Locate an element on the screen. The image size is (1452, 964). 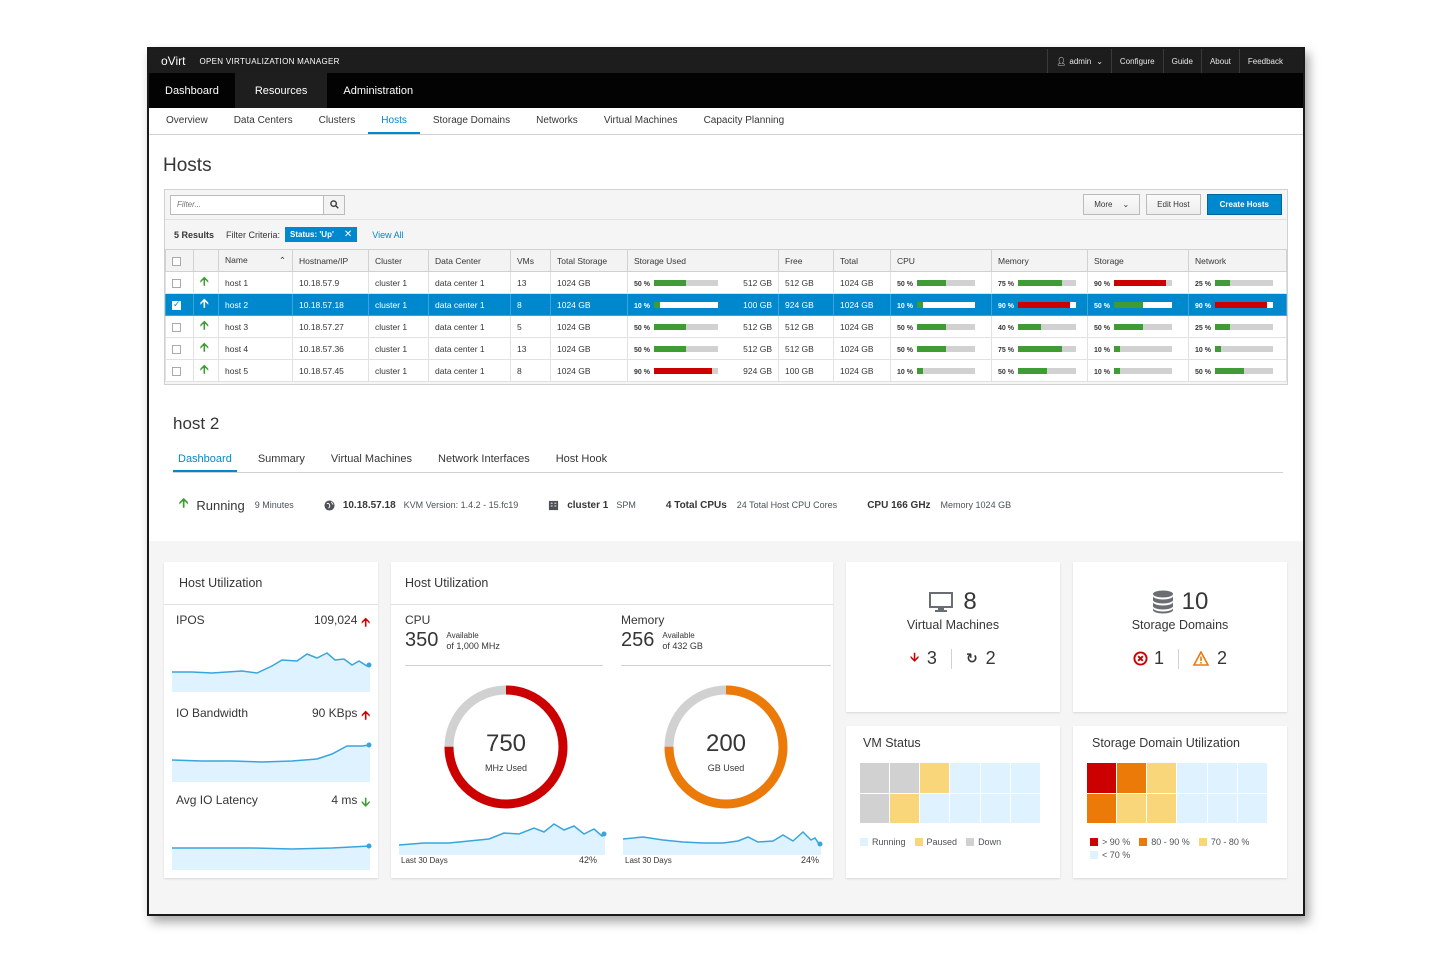
host-name: host 4 is located at coordinates (255, 348).